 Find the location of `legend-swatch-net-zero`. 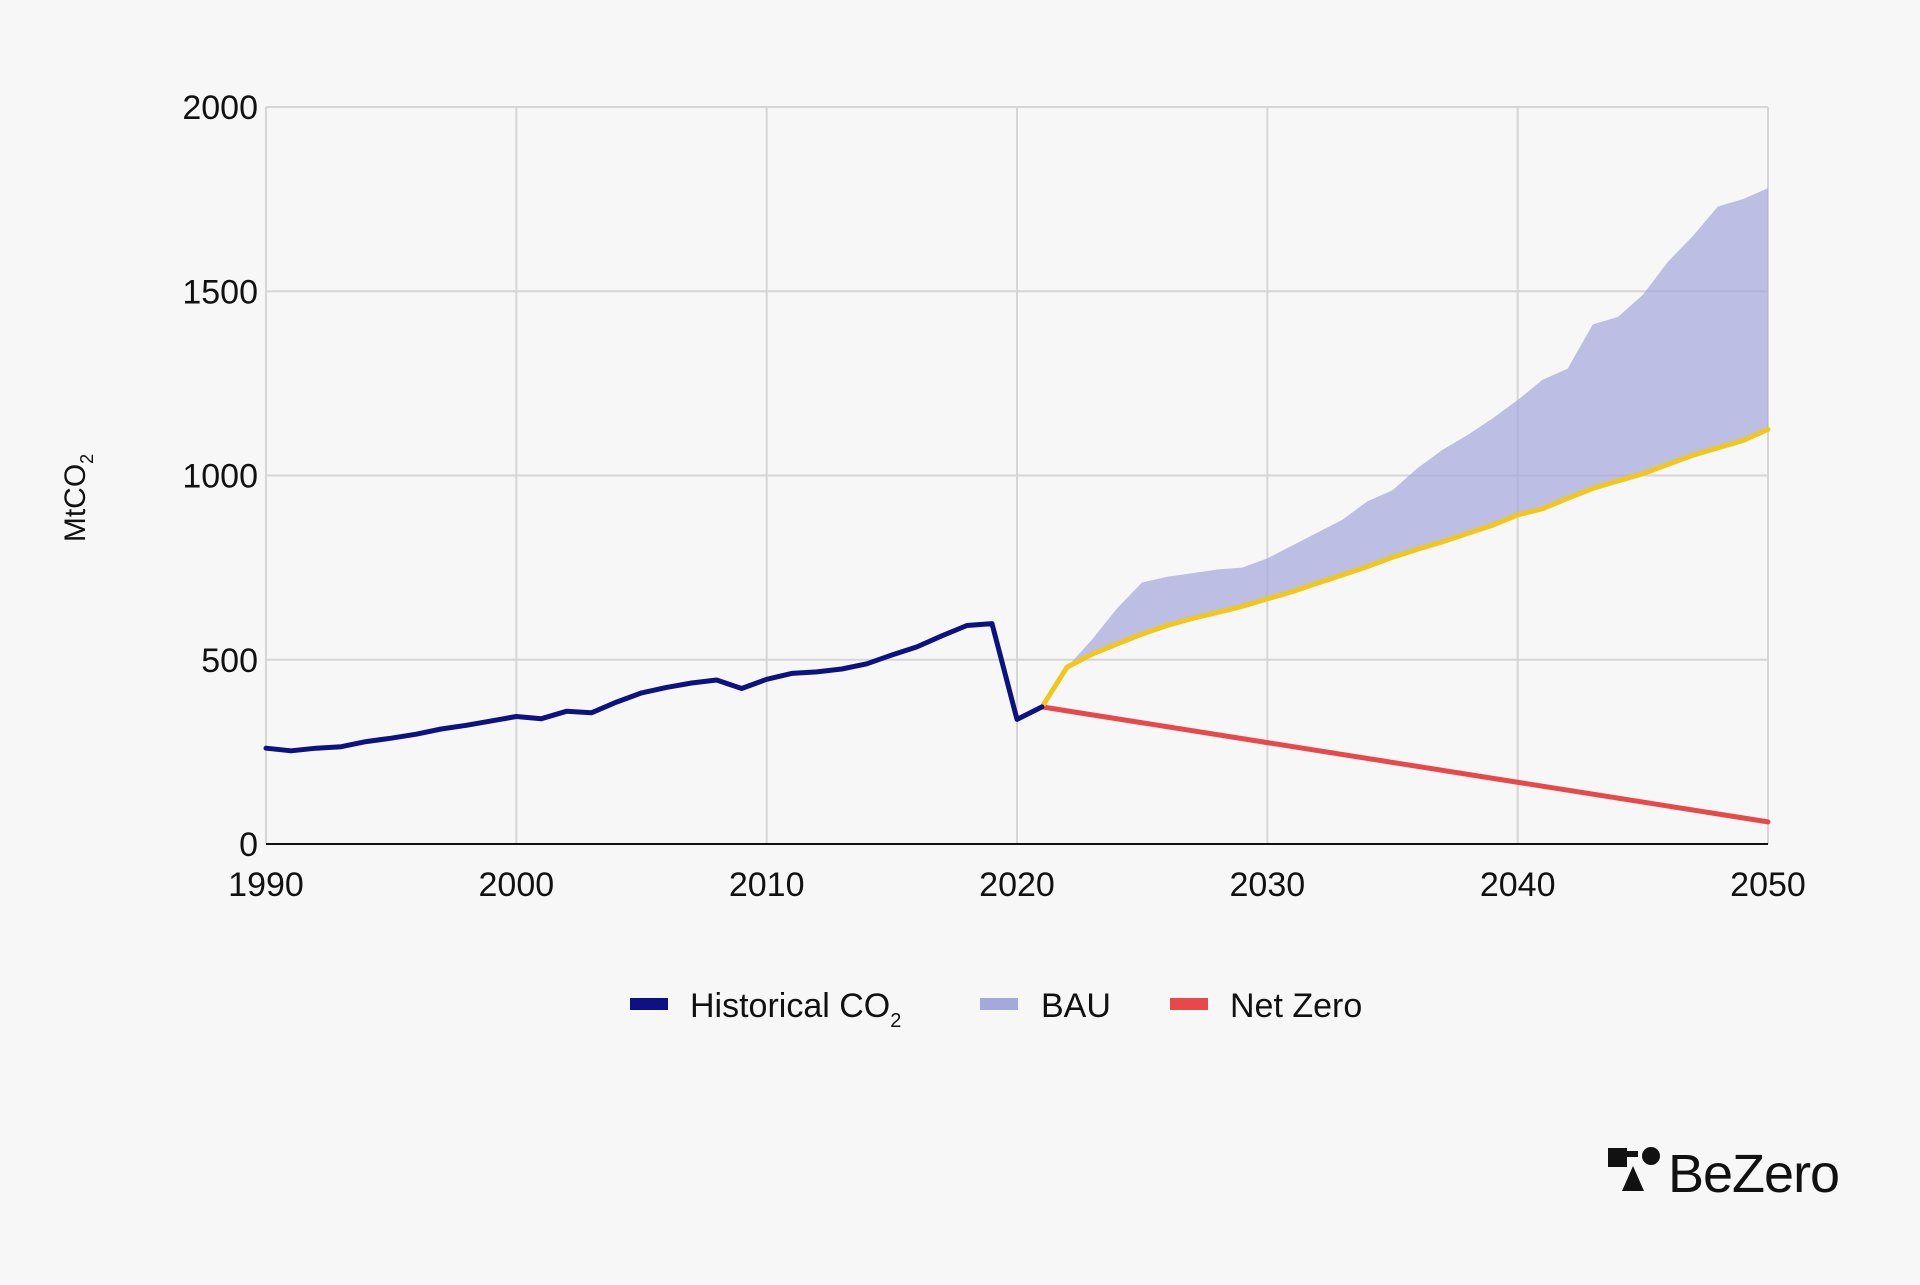

legend-swatch-net-zero is located at coordinates (1189, 1004).